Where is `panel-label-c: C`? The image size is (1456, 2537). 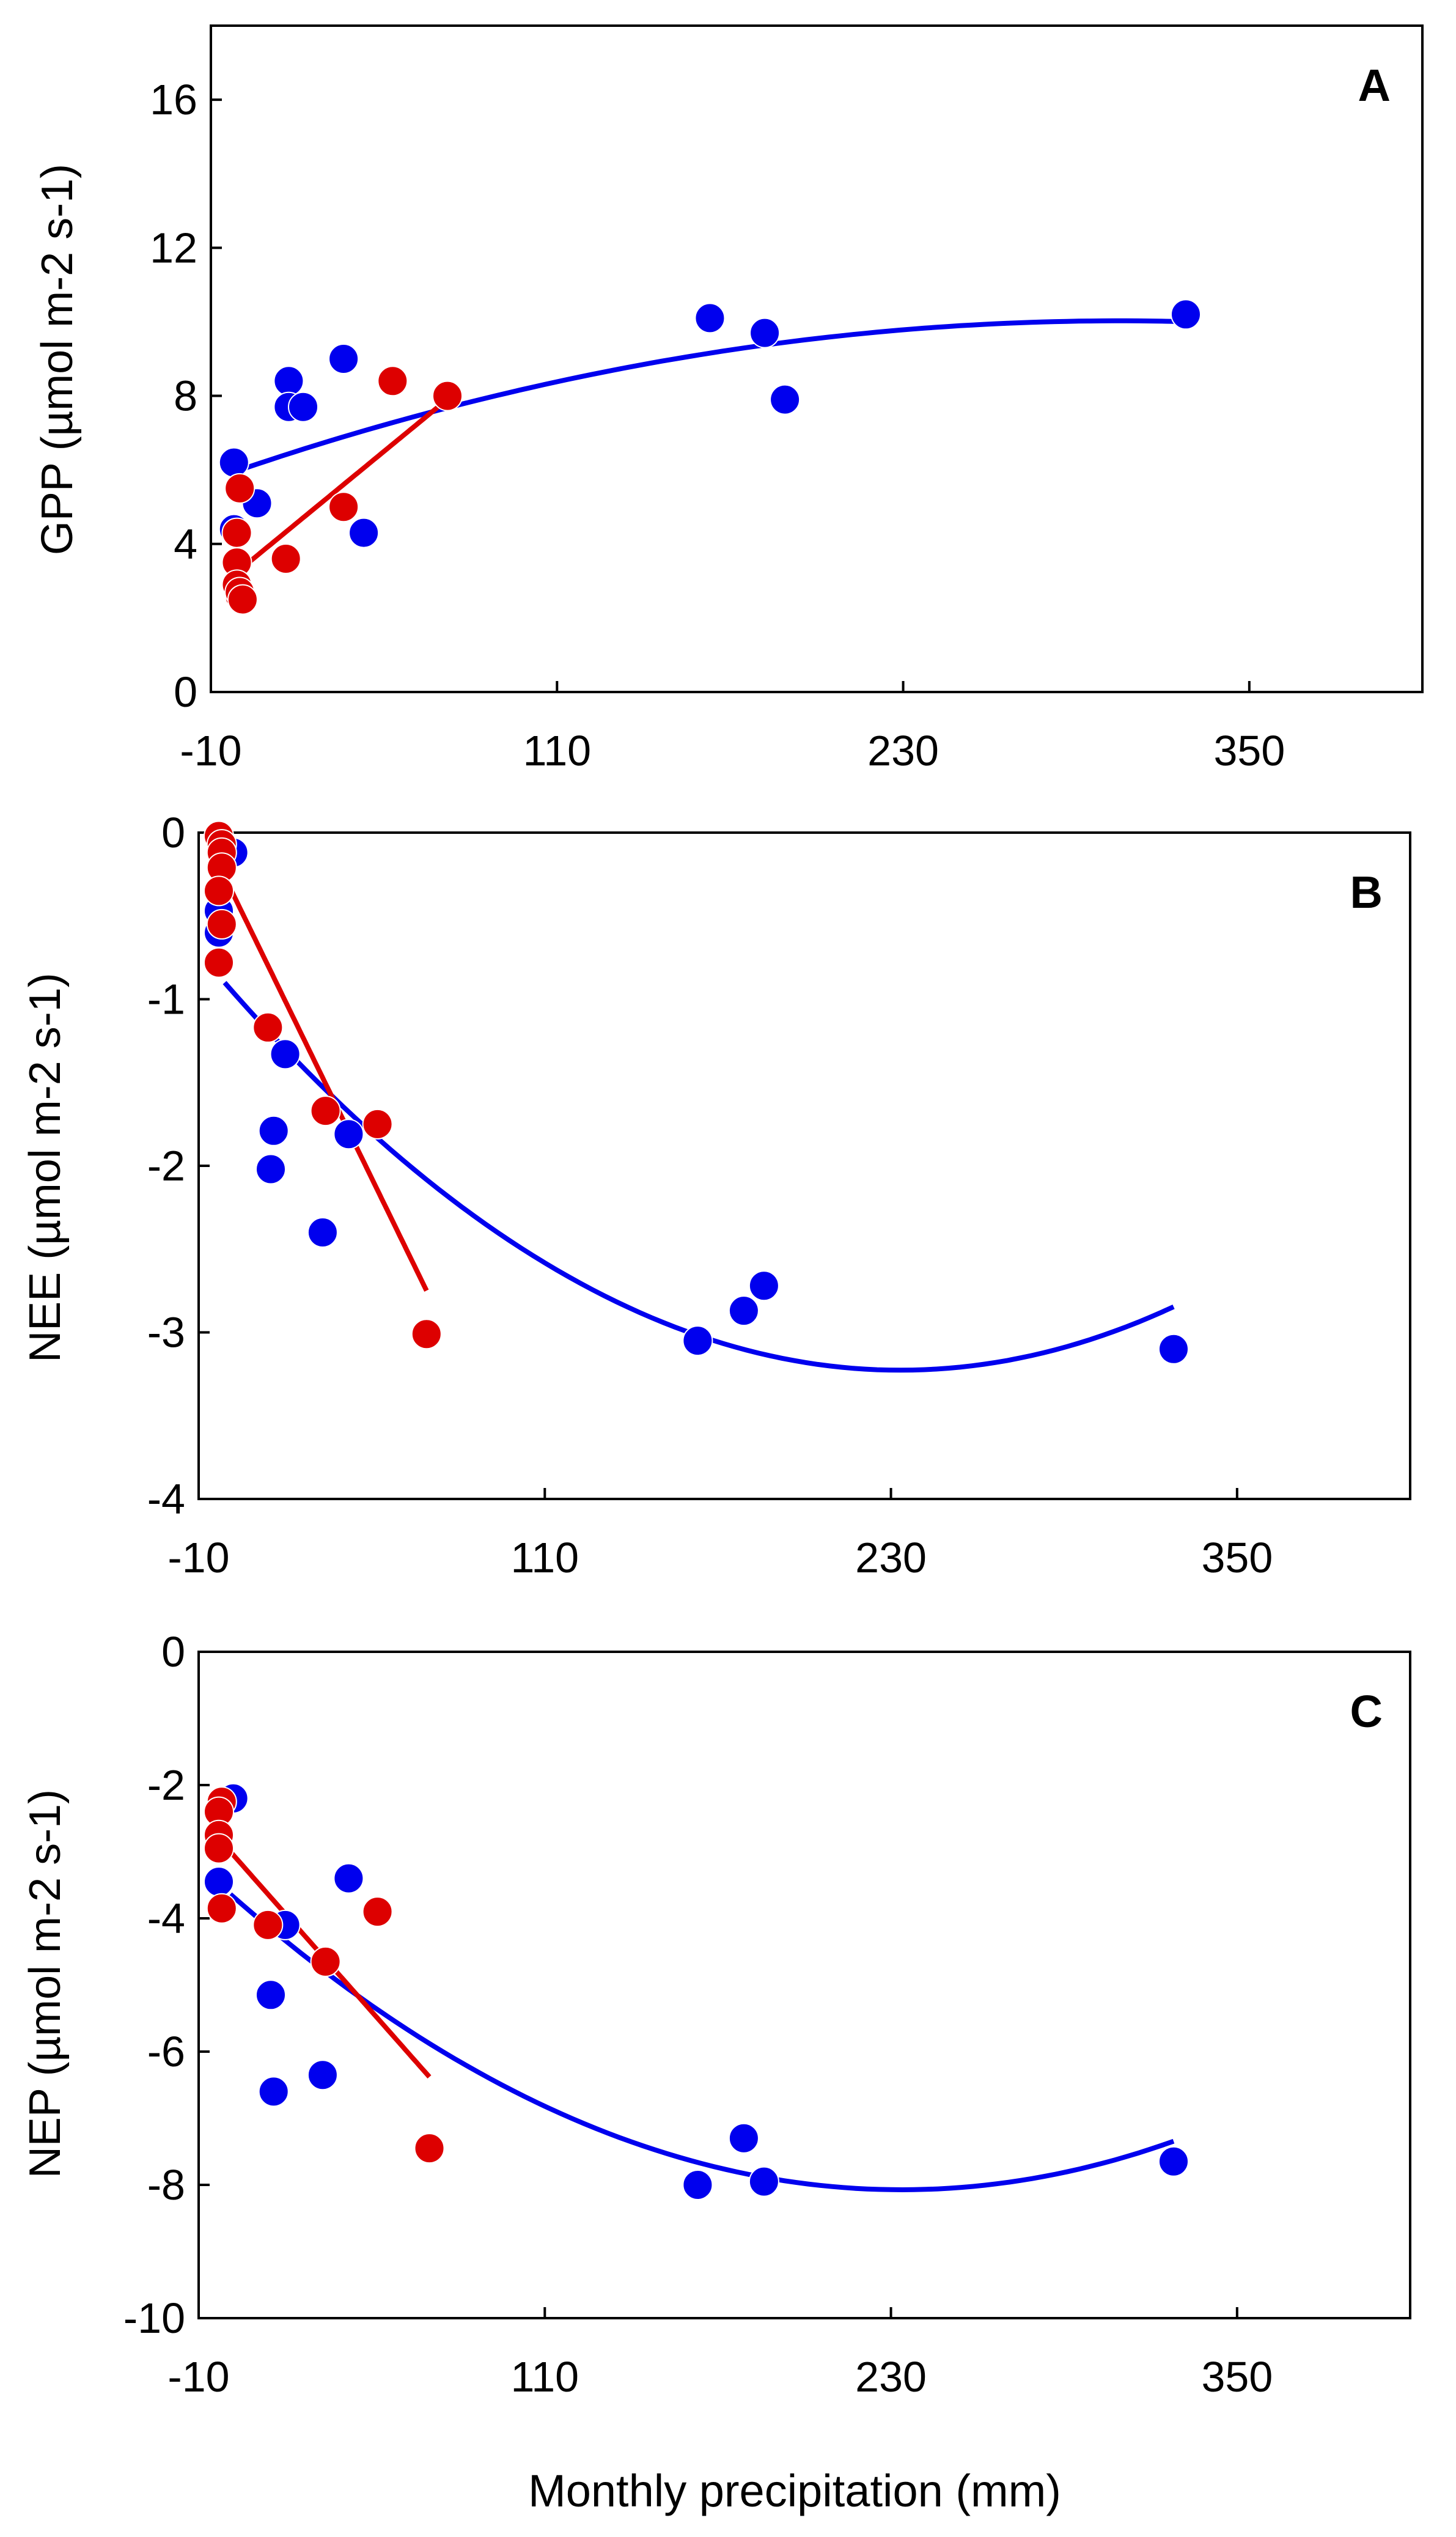
panel-label-c: C is located at coordinates (1366, 1711).